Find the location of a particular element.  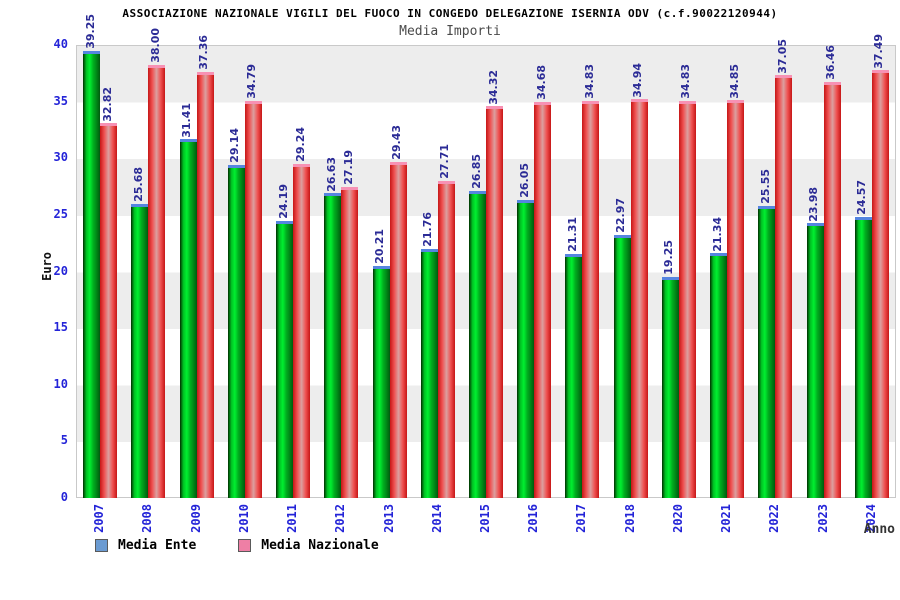

bar-media-nazionale-2017 is located at coordinates (591, 299).